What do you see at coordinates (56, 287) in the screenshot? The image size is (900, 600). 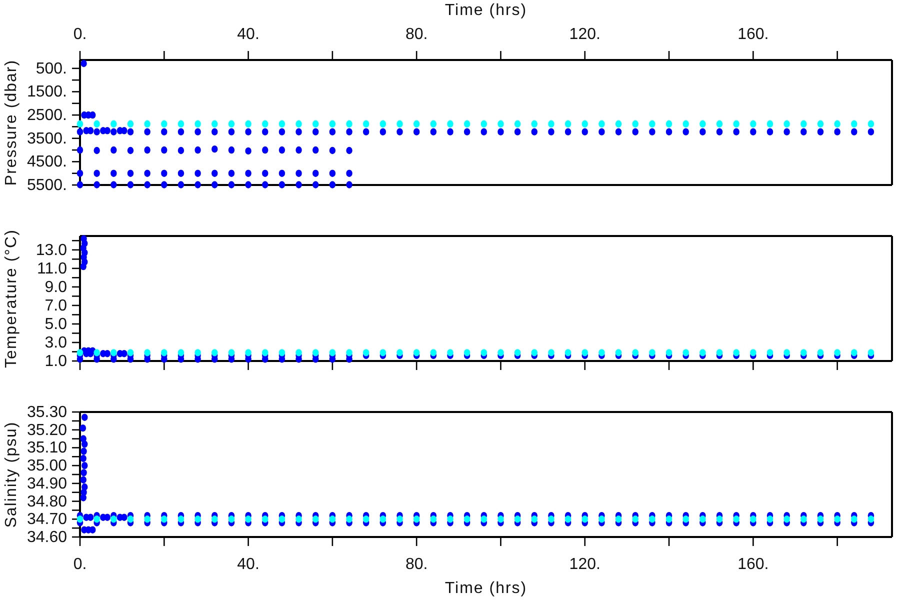 I see `y-tick-label: 9.0` at bounding box center [56, 287].